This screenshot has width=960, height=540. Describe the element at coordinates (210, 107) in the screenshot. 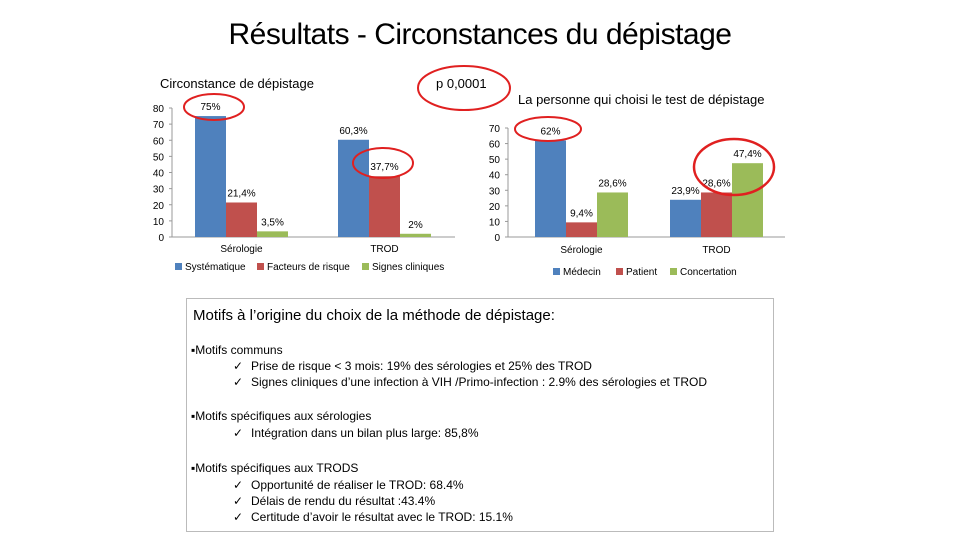

I see `data-label: 75%` at that location.